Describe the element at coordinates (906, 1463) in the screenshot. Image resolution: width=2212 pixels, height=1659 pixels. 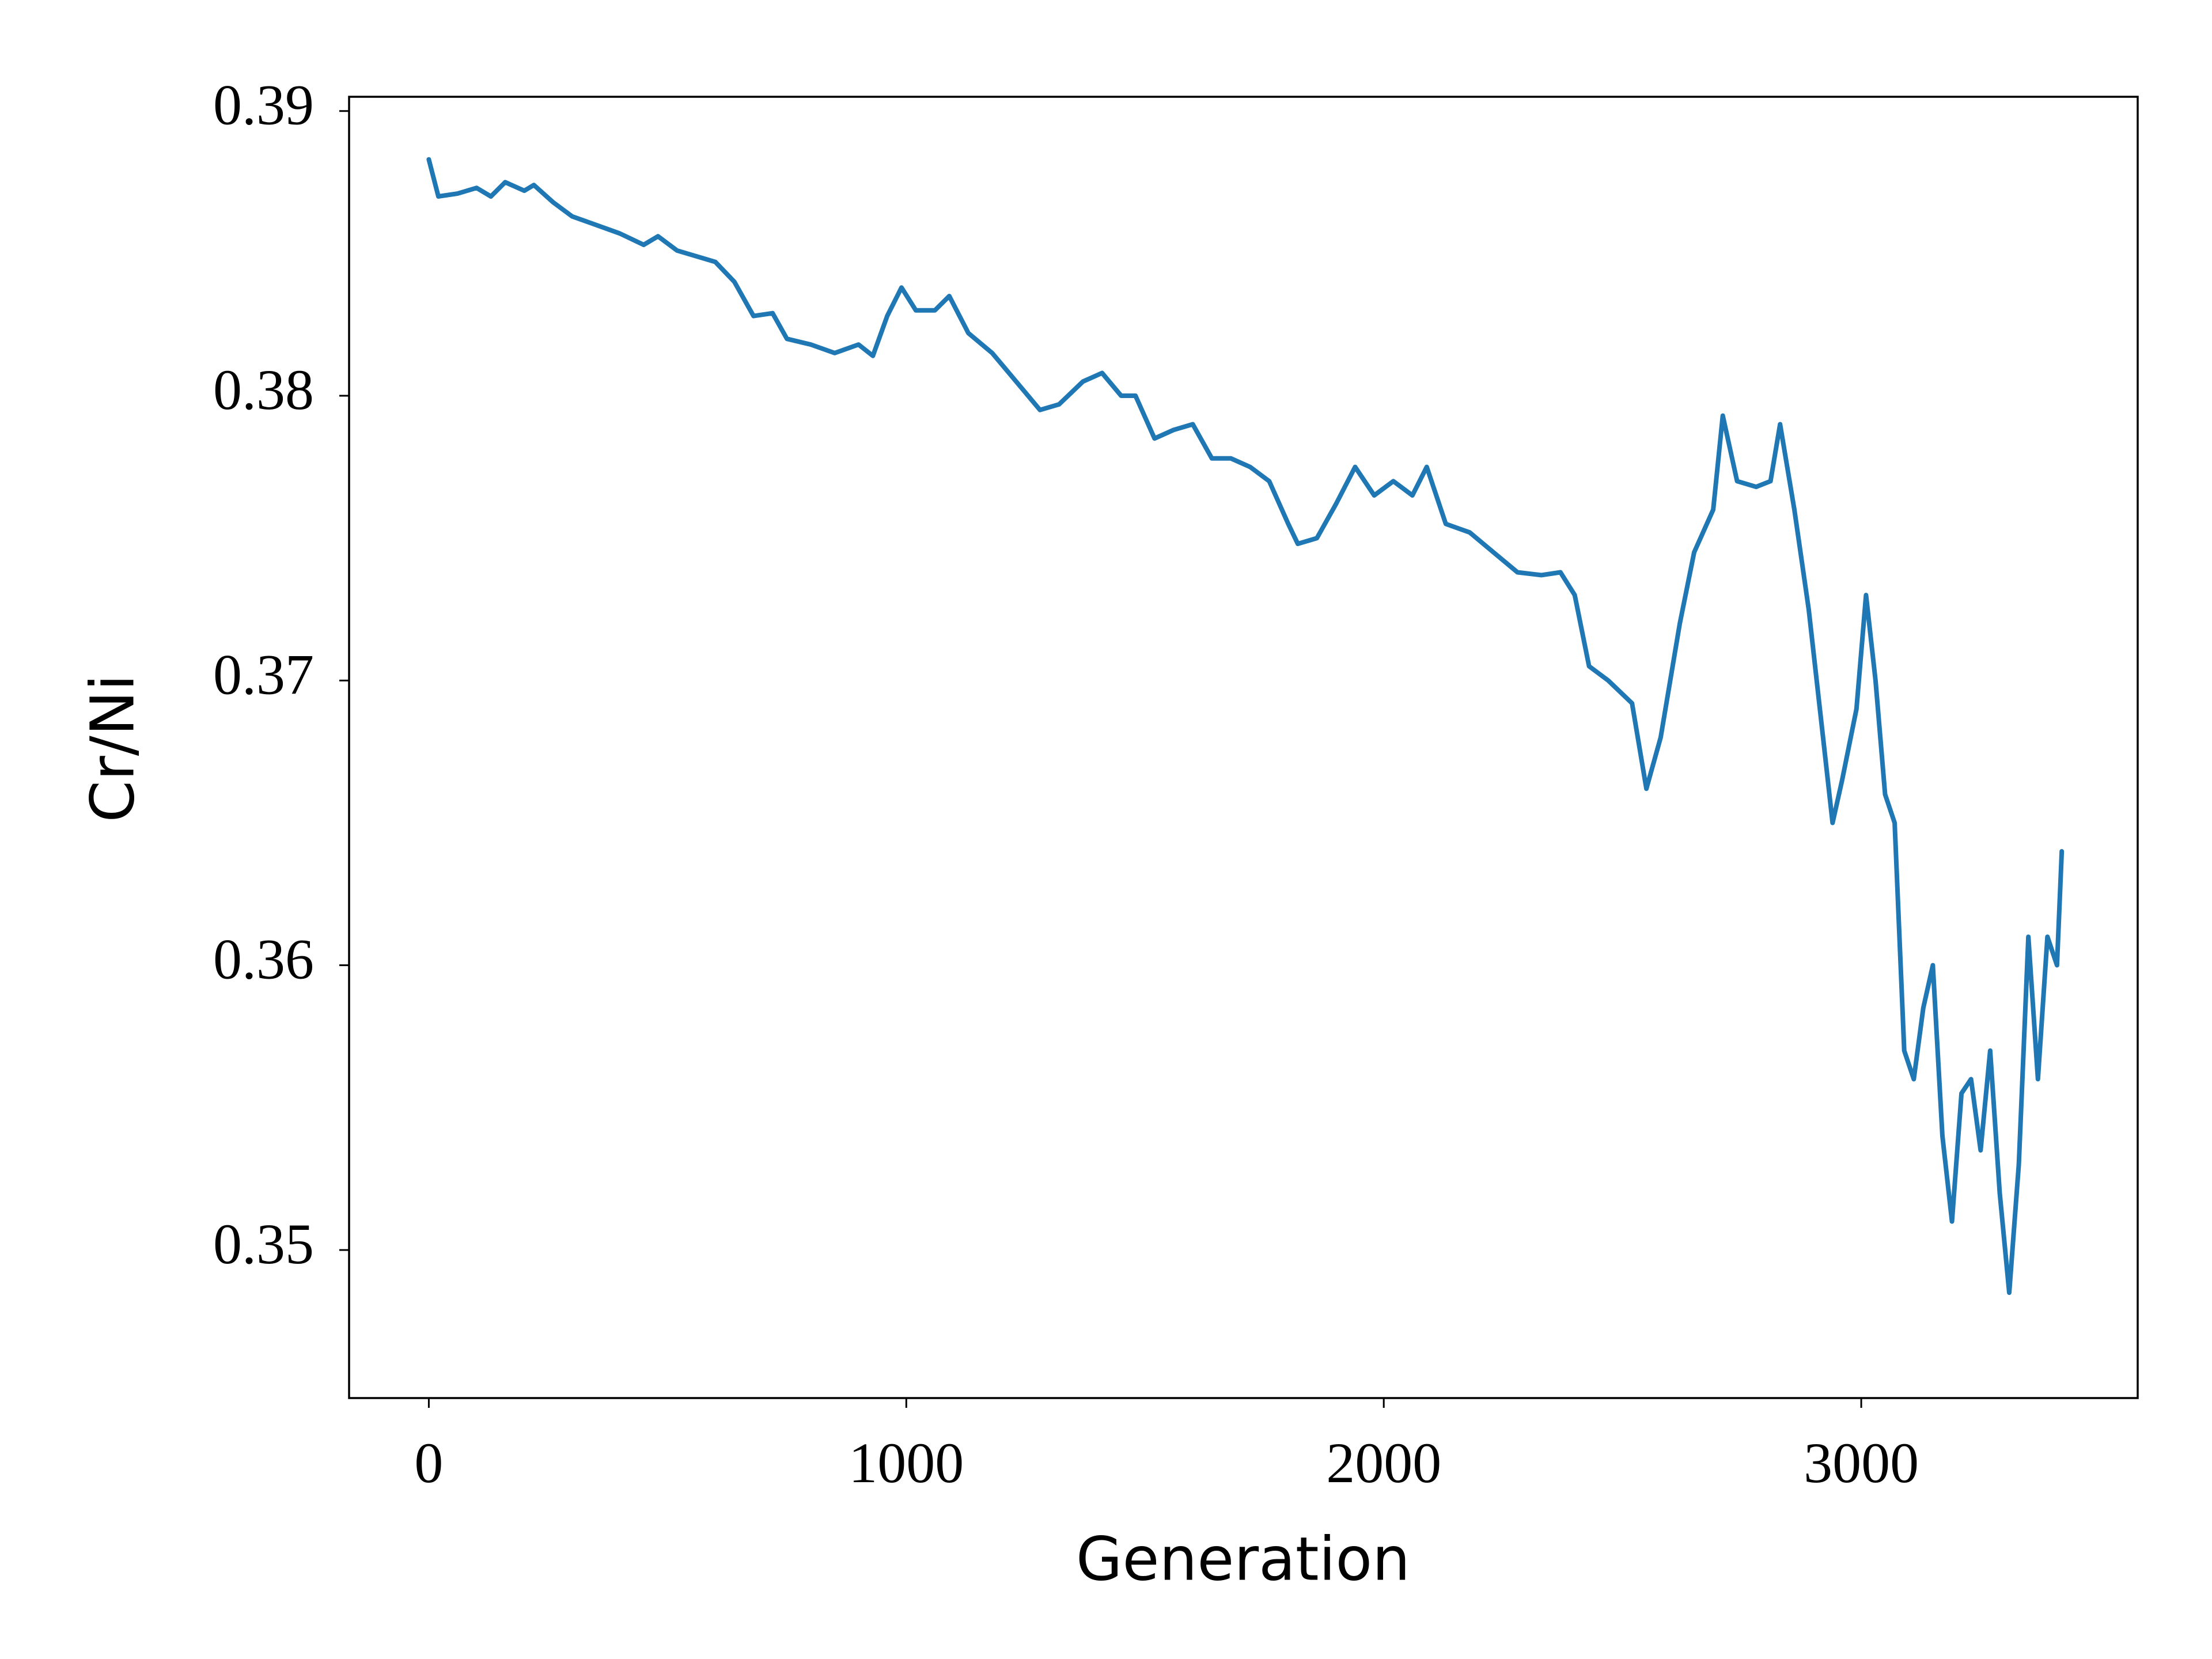
I see `x-tick-label: 1000` at that location.